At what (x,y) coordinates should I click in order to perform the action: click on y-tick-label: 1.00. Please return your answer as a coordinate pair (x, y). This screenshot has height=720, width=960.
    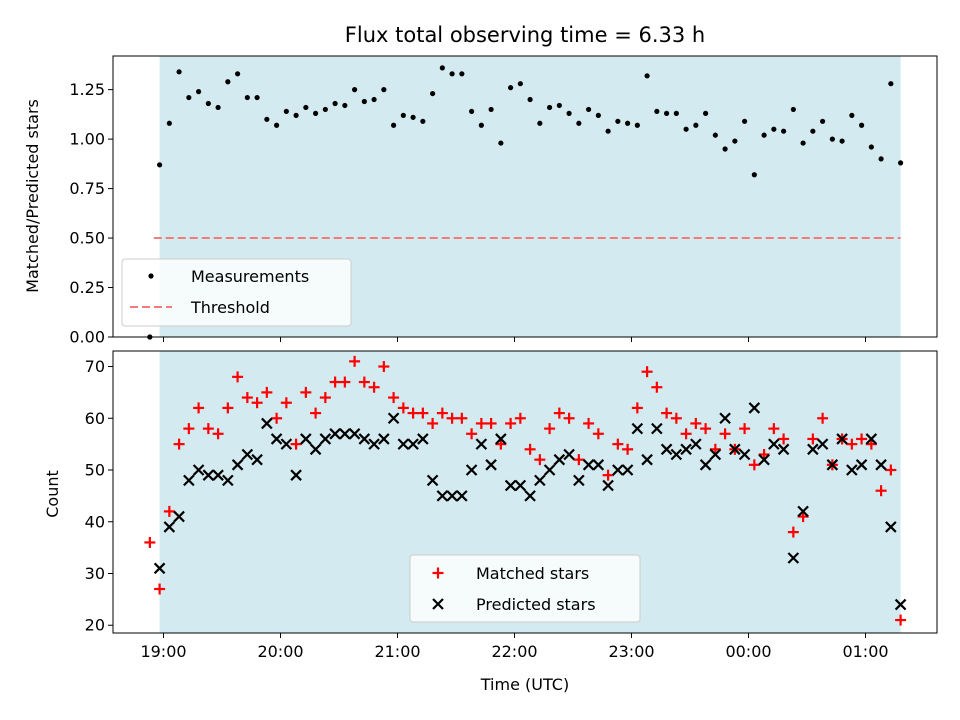
    Looking at the image, I should click on (87, 139).